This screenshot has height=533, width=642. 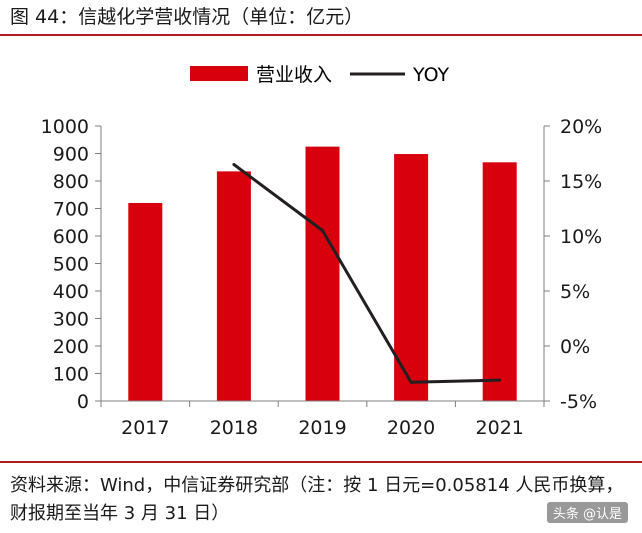 I want to click on figure-title: 图 44：信越化学营收情况（单位：亿元）, so click(x=187, y=17).